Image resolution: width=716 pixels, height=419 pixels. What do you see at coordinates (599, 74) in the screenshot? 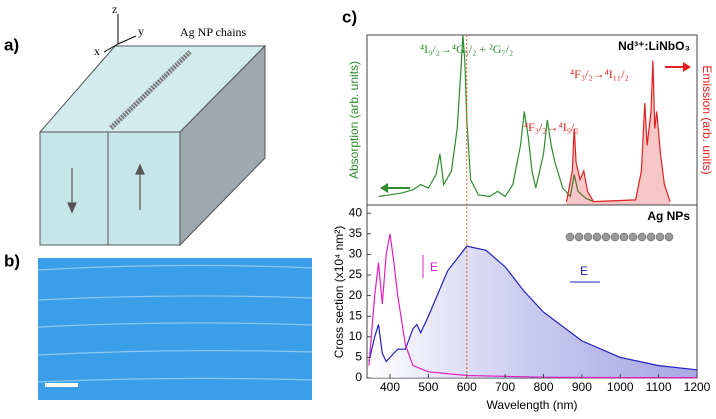
I see `annotation: ⁴F₃/₂→⁴I₁₁/₂` at bounding box center [599, 74].